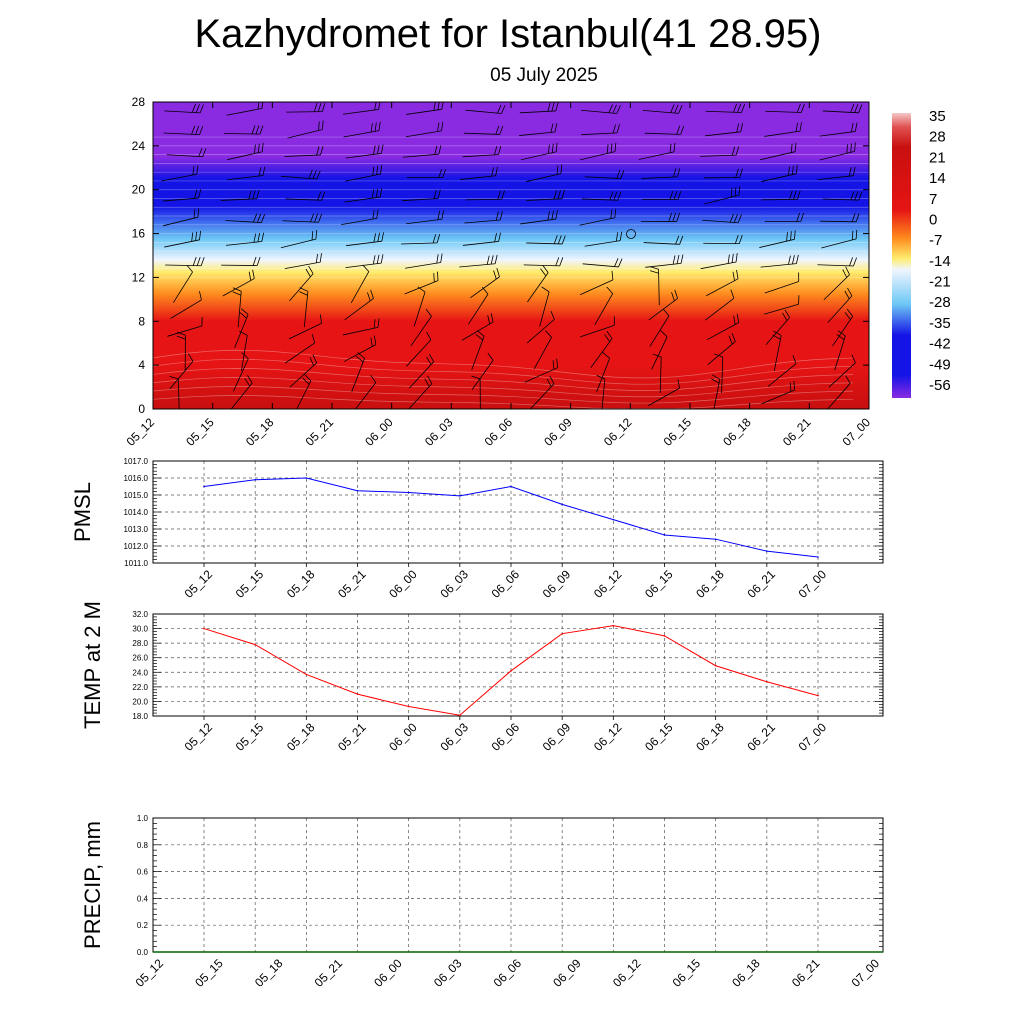 This screenshot has height=1024, width=1024. I want to click on y-tick-label: 24.0, so click(140, 672).